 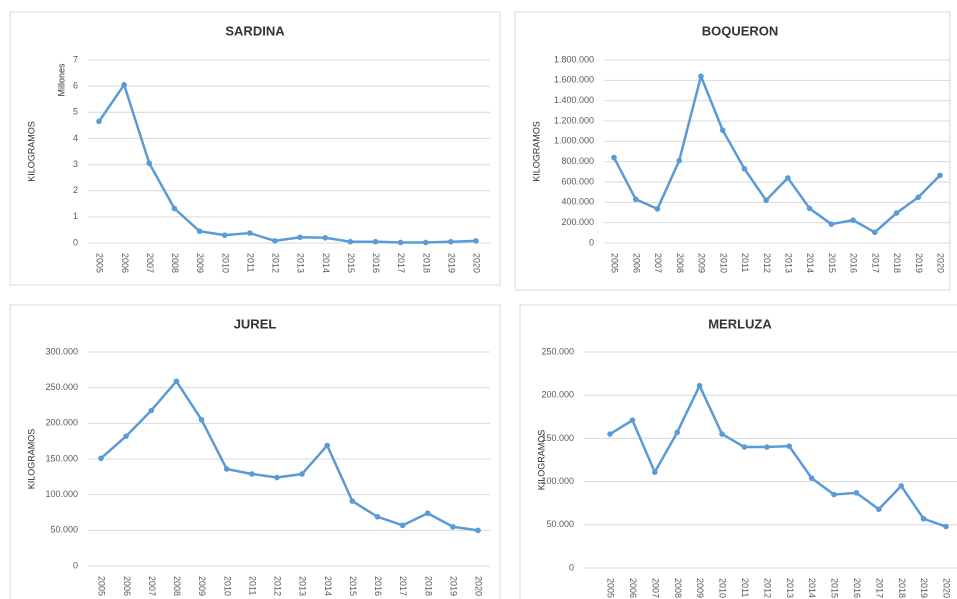 I want to click on y-unit-label: Millones, so click(x=61, y=80).